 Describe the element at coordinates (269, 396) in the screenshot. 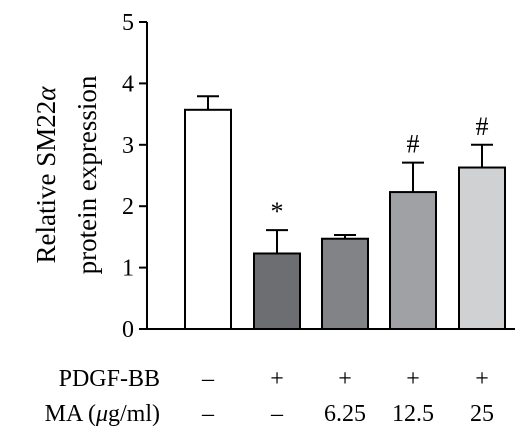

I see `condition-table: PDGF-BB MA (μg/ml) – + + + + – – 6.25 12.5 25` at that location.